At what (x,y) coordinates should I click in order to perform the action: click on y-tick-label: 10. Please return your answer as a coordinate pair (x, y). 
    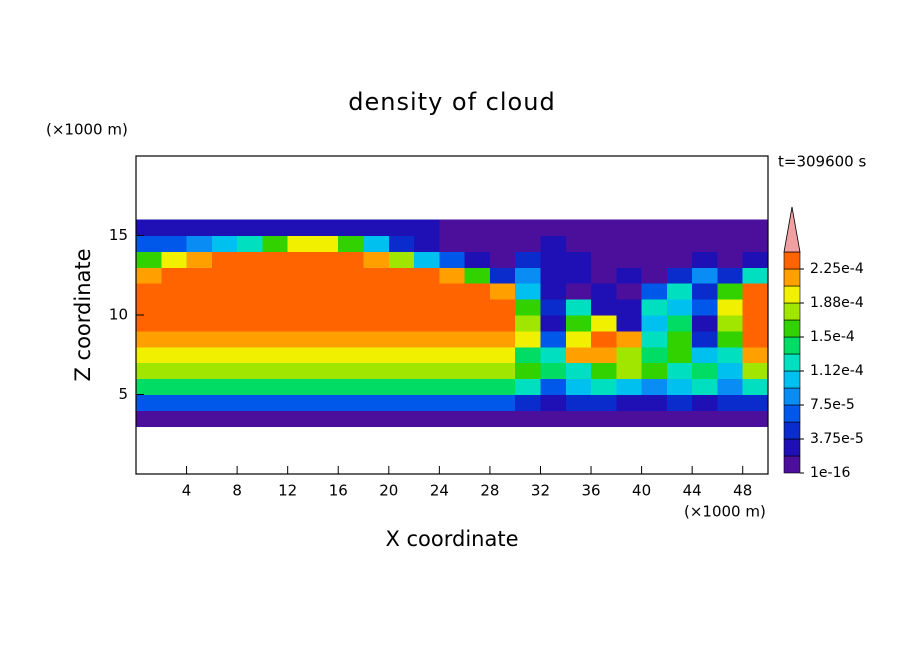
    Looking at the image, I should click on (118, 315).